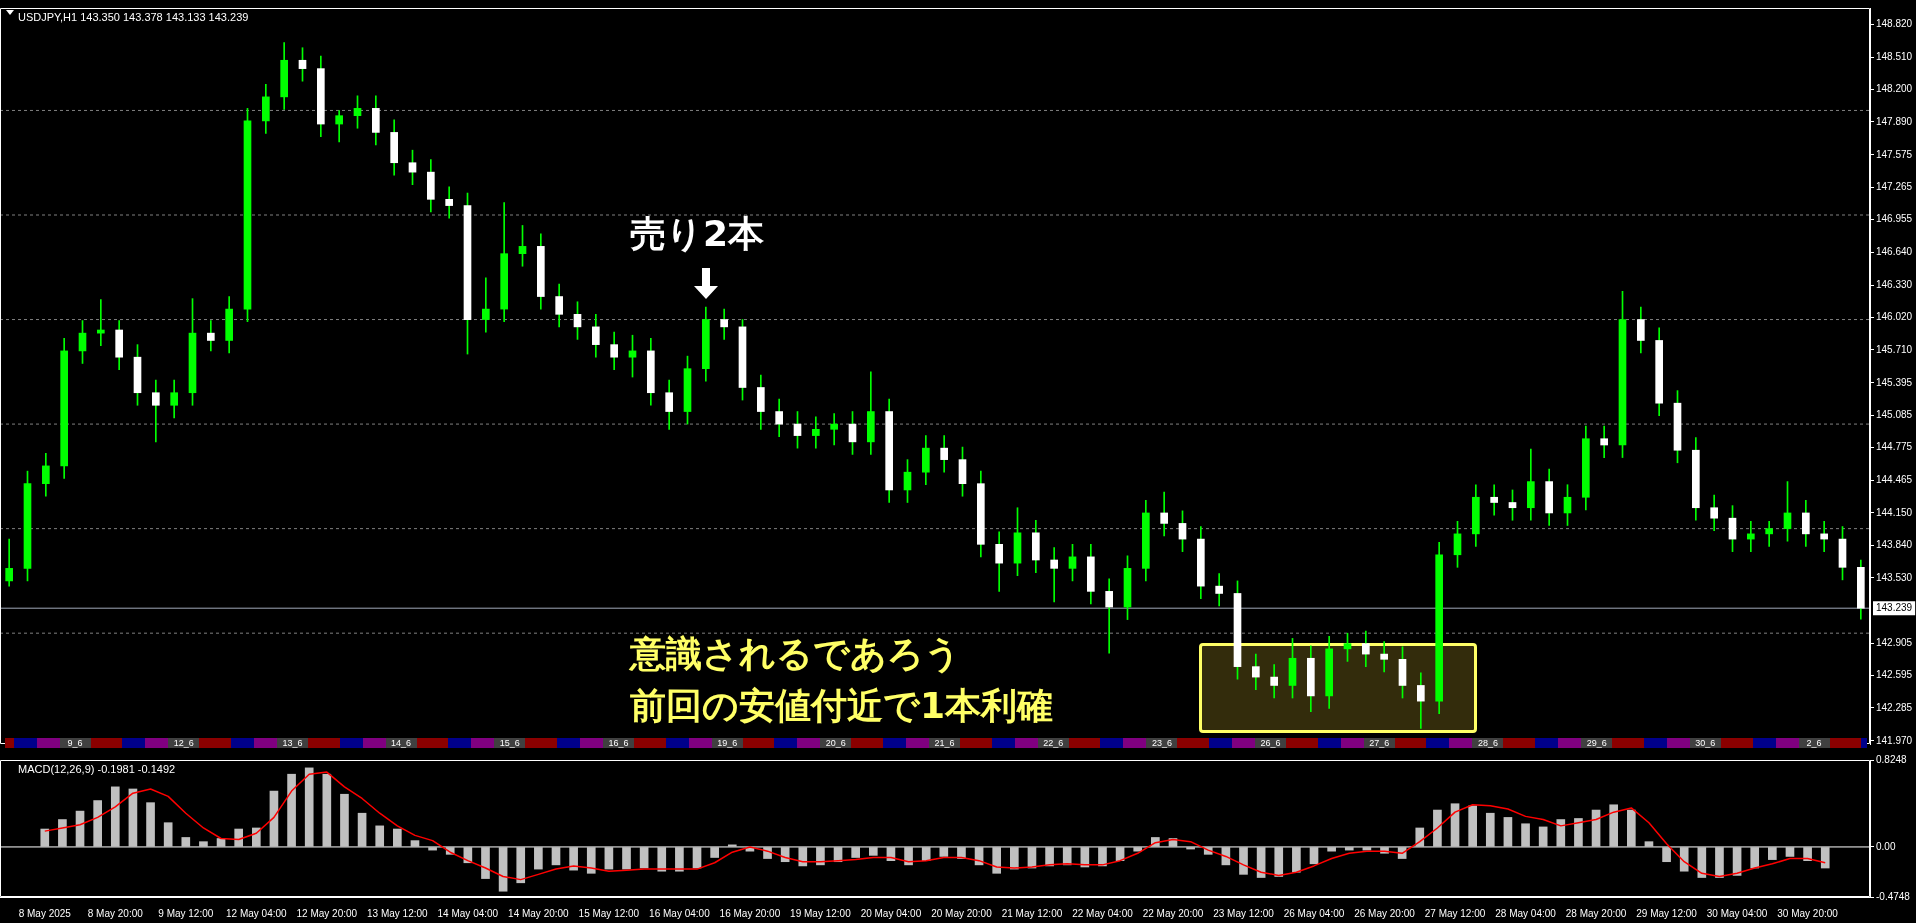  Describe the element at coordinates (1455, 913) in the screenshot. I see `x-tick-label: 27 May 12:00` at that location.